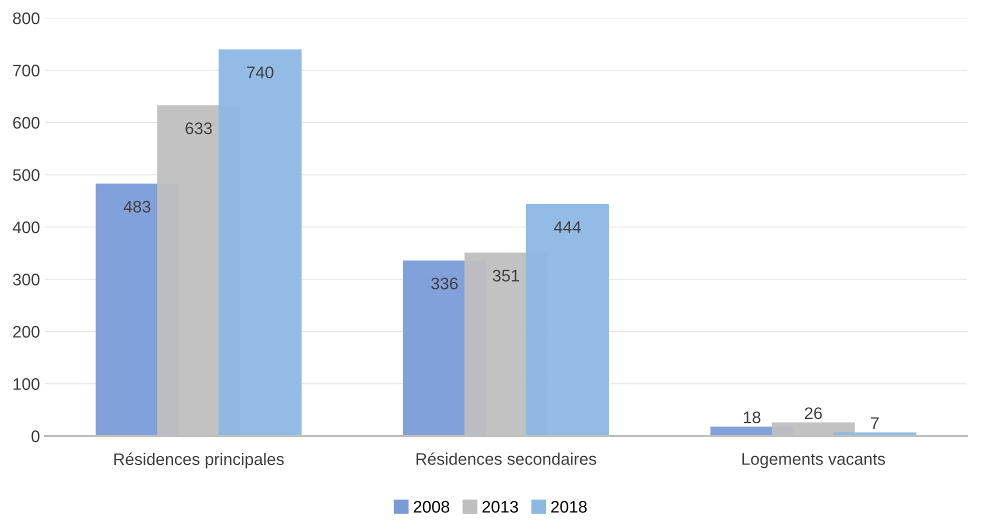 The image size is (982, 531). I want to click on x-tick-label: Logements vacants, so click(814, 460).